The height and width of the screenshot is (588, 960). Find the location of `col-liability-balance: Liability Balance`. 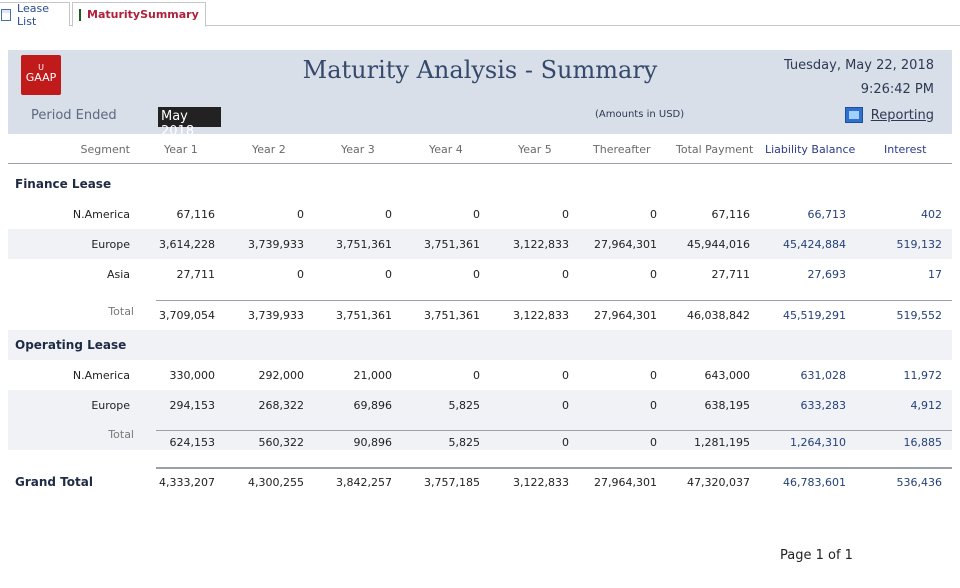

col-liability-balance: Liability Balance is located at coordinates (810, 149).